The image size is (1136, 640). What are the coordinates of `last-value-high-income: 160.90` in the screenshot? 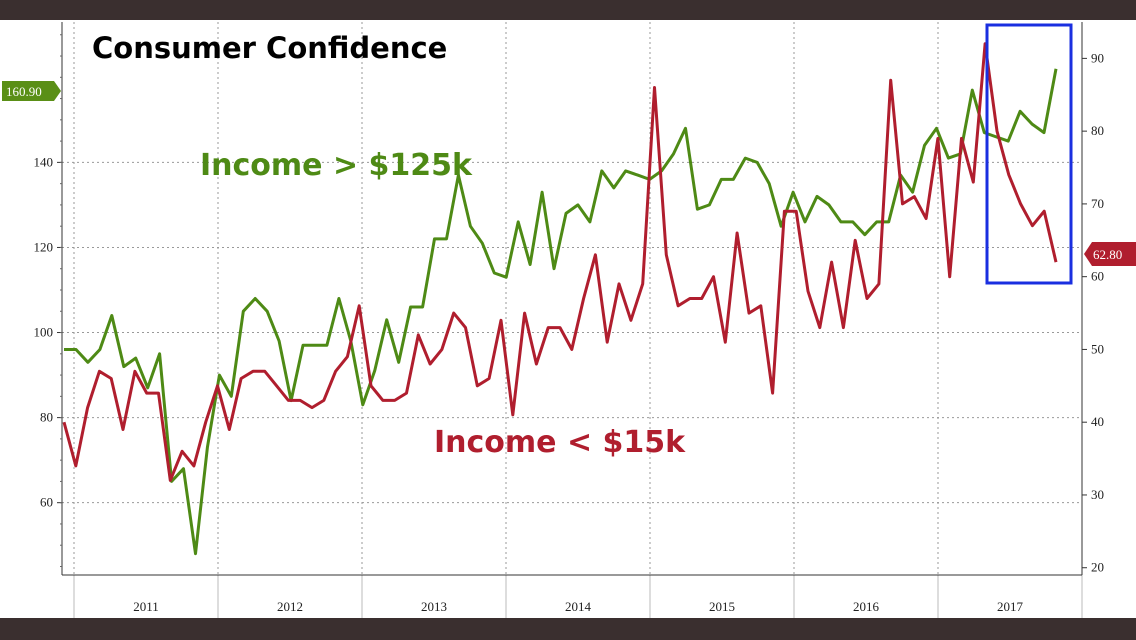 It's located at (24, 91).